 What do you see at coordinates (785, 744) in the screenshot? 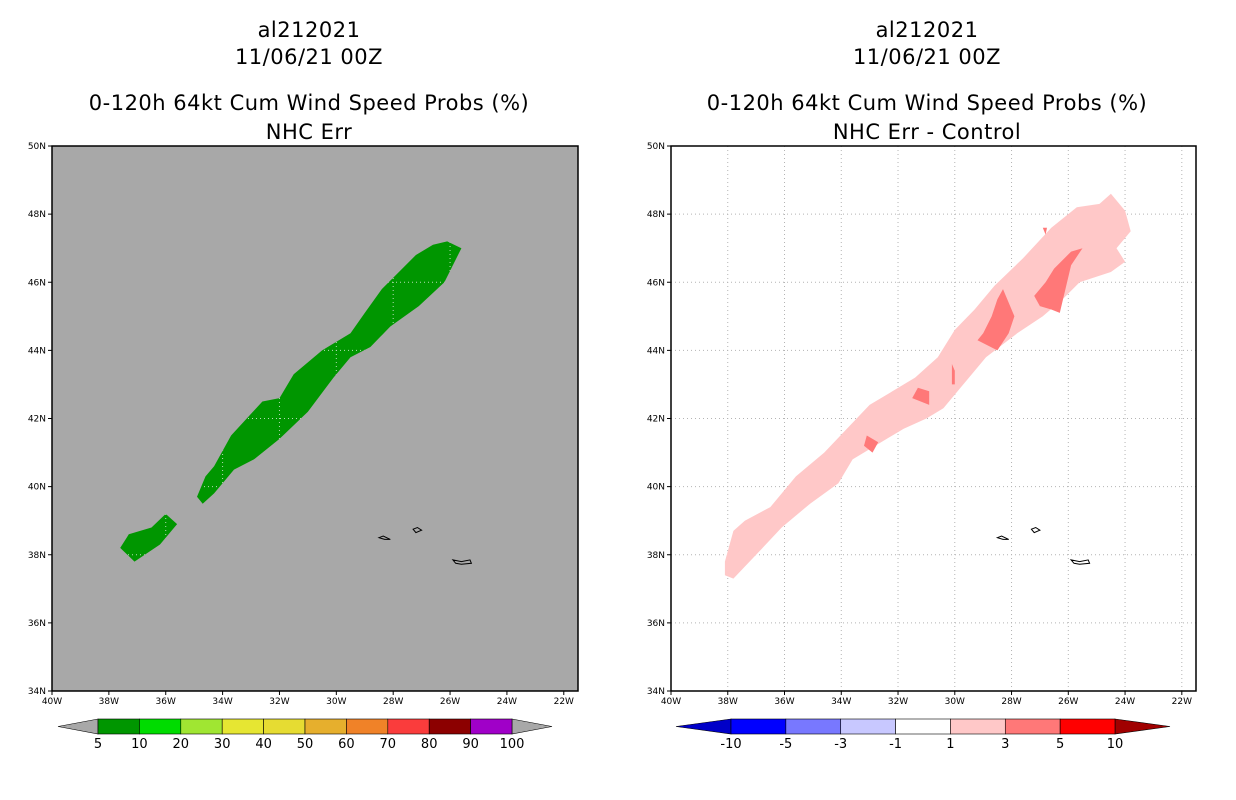
I see `colorbar-label: -5` at bounding box center [785, 744].